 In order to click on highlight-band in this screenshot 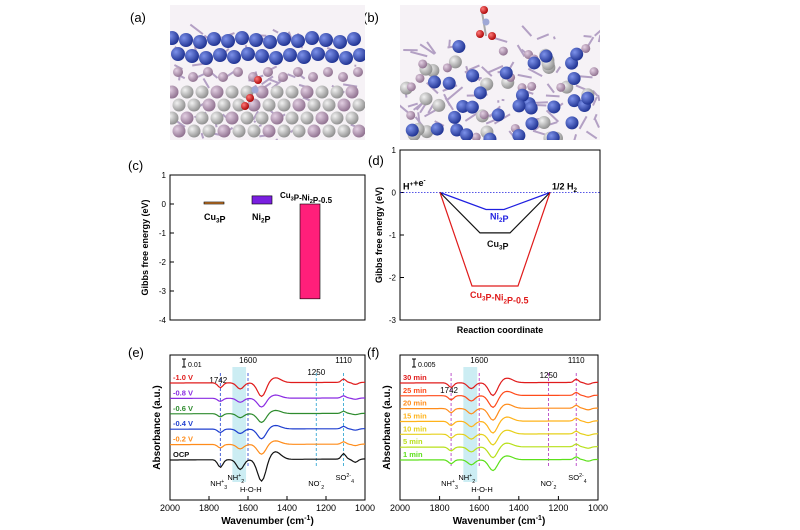, I will do `click(239, 424)`.